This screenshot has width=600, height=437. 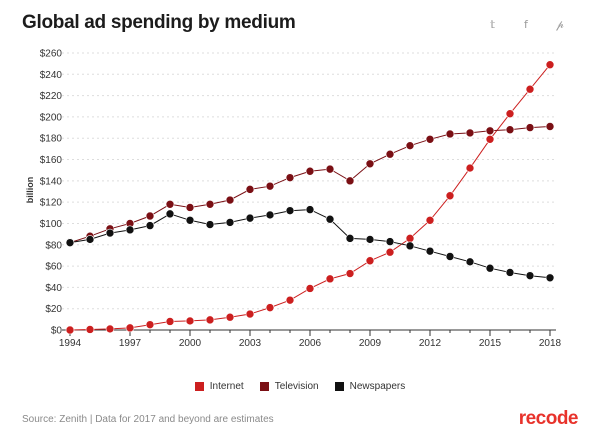 What do you see at coordinates (310, 343) in the screenshot?
I see `x-tick-label: 2006` at bounding box center [310, 343].